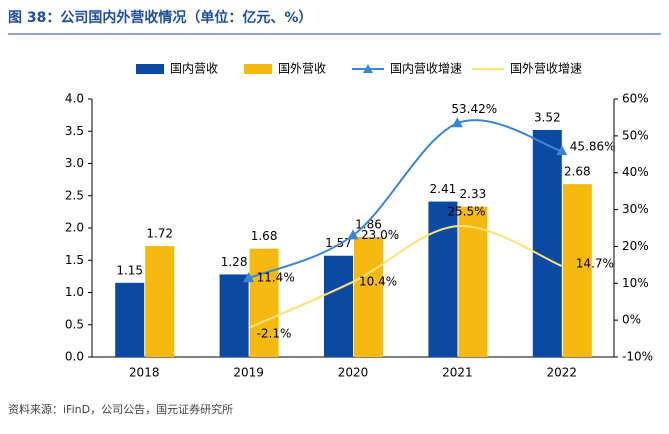  What do you see at coordinates (635, 246) in the screenshot?
I see `y2-tick-label: 20%` at bounding box center [635, 246].